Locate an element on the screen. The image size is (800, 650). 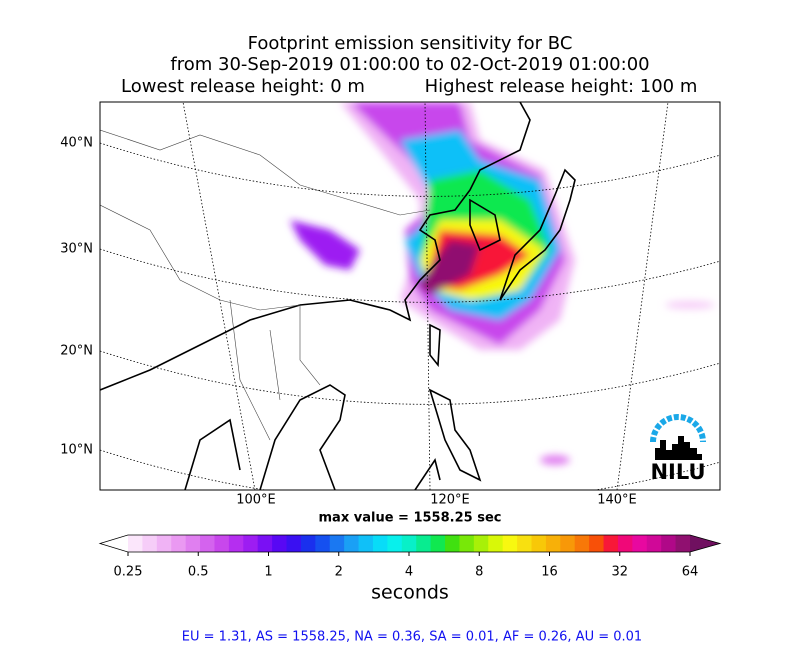
lat-label: 30°N is located at coordinates (76, 249).